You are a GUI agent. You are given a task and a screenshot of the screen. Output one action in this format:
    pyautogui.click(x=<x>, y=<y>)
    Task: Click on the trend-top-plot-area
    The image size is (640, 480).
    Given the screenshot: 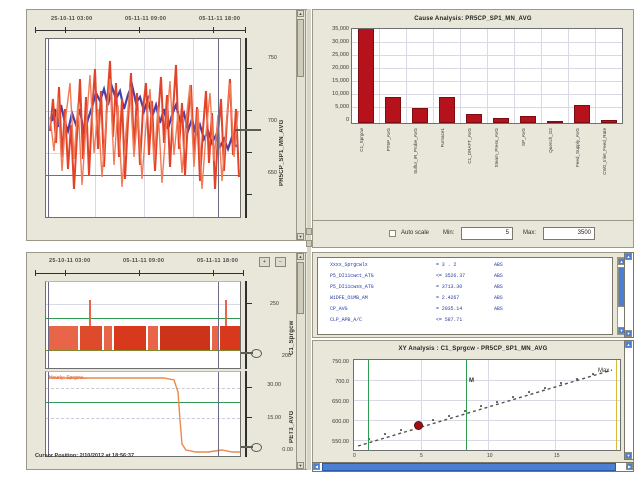 What is the action you would take?
    pyautogui.click(x=143, y=128)
    